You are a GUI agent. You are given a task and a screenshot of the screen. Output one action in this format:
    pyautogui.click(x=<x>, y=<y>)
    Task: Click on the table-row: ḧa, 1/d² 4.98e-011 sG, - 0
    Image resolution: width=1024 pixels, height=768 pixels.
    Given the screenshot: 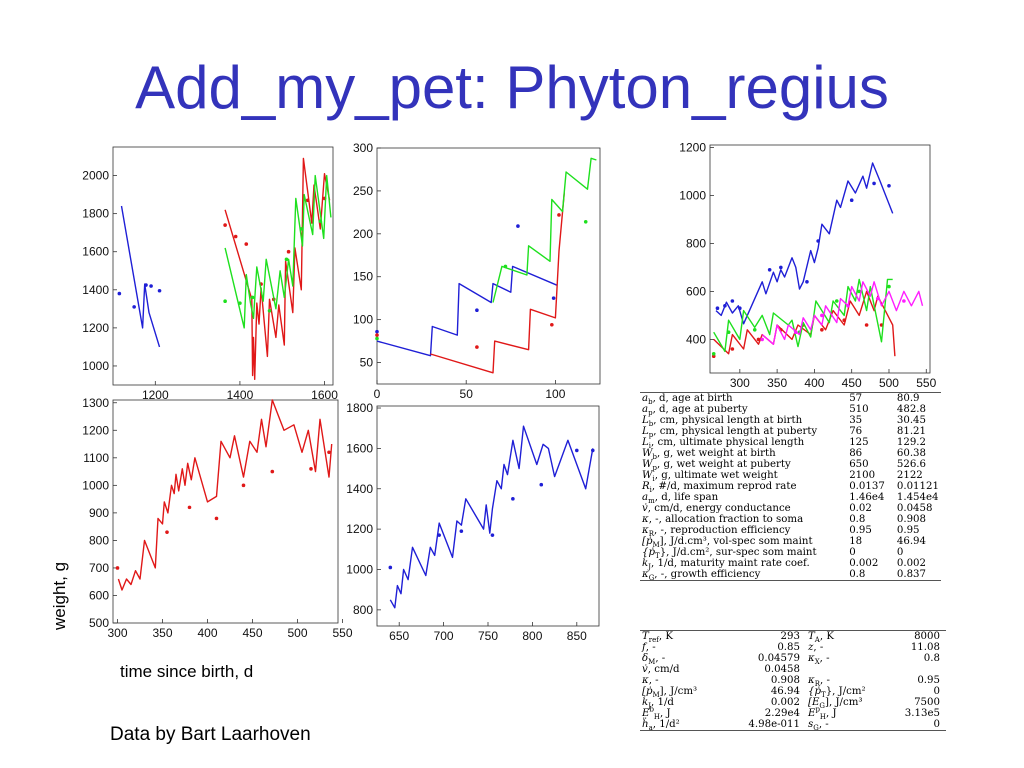 What is the action you would take?
    pyautogui.click(x=793, y=725)
    